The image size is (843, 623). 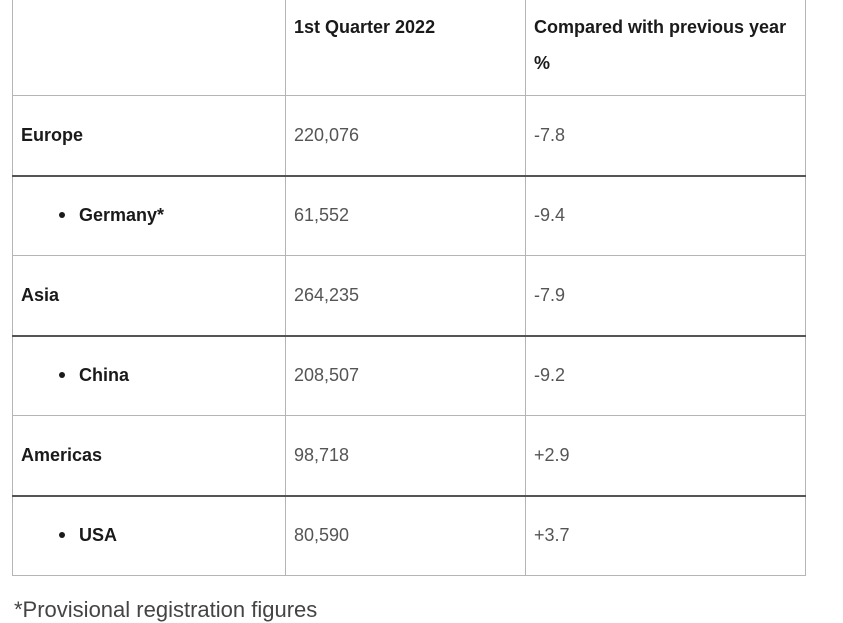 I want to click on header-region, so click(x=149, y=48).